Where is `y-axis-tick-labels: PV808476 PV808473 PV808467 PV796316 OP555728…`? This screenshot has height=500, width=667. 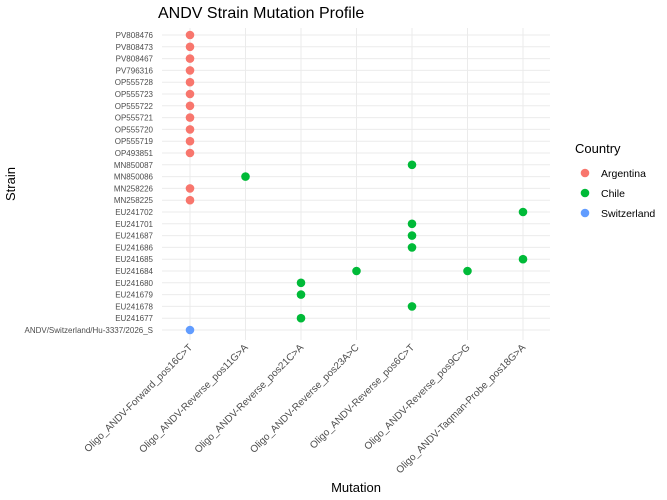 y-axis-tick-labels: PV808476 PV808473 PV808467 PV796316 OP555728… is located at coordinates (88, 183).